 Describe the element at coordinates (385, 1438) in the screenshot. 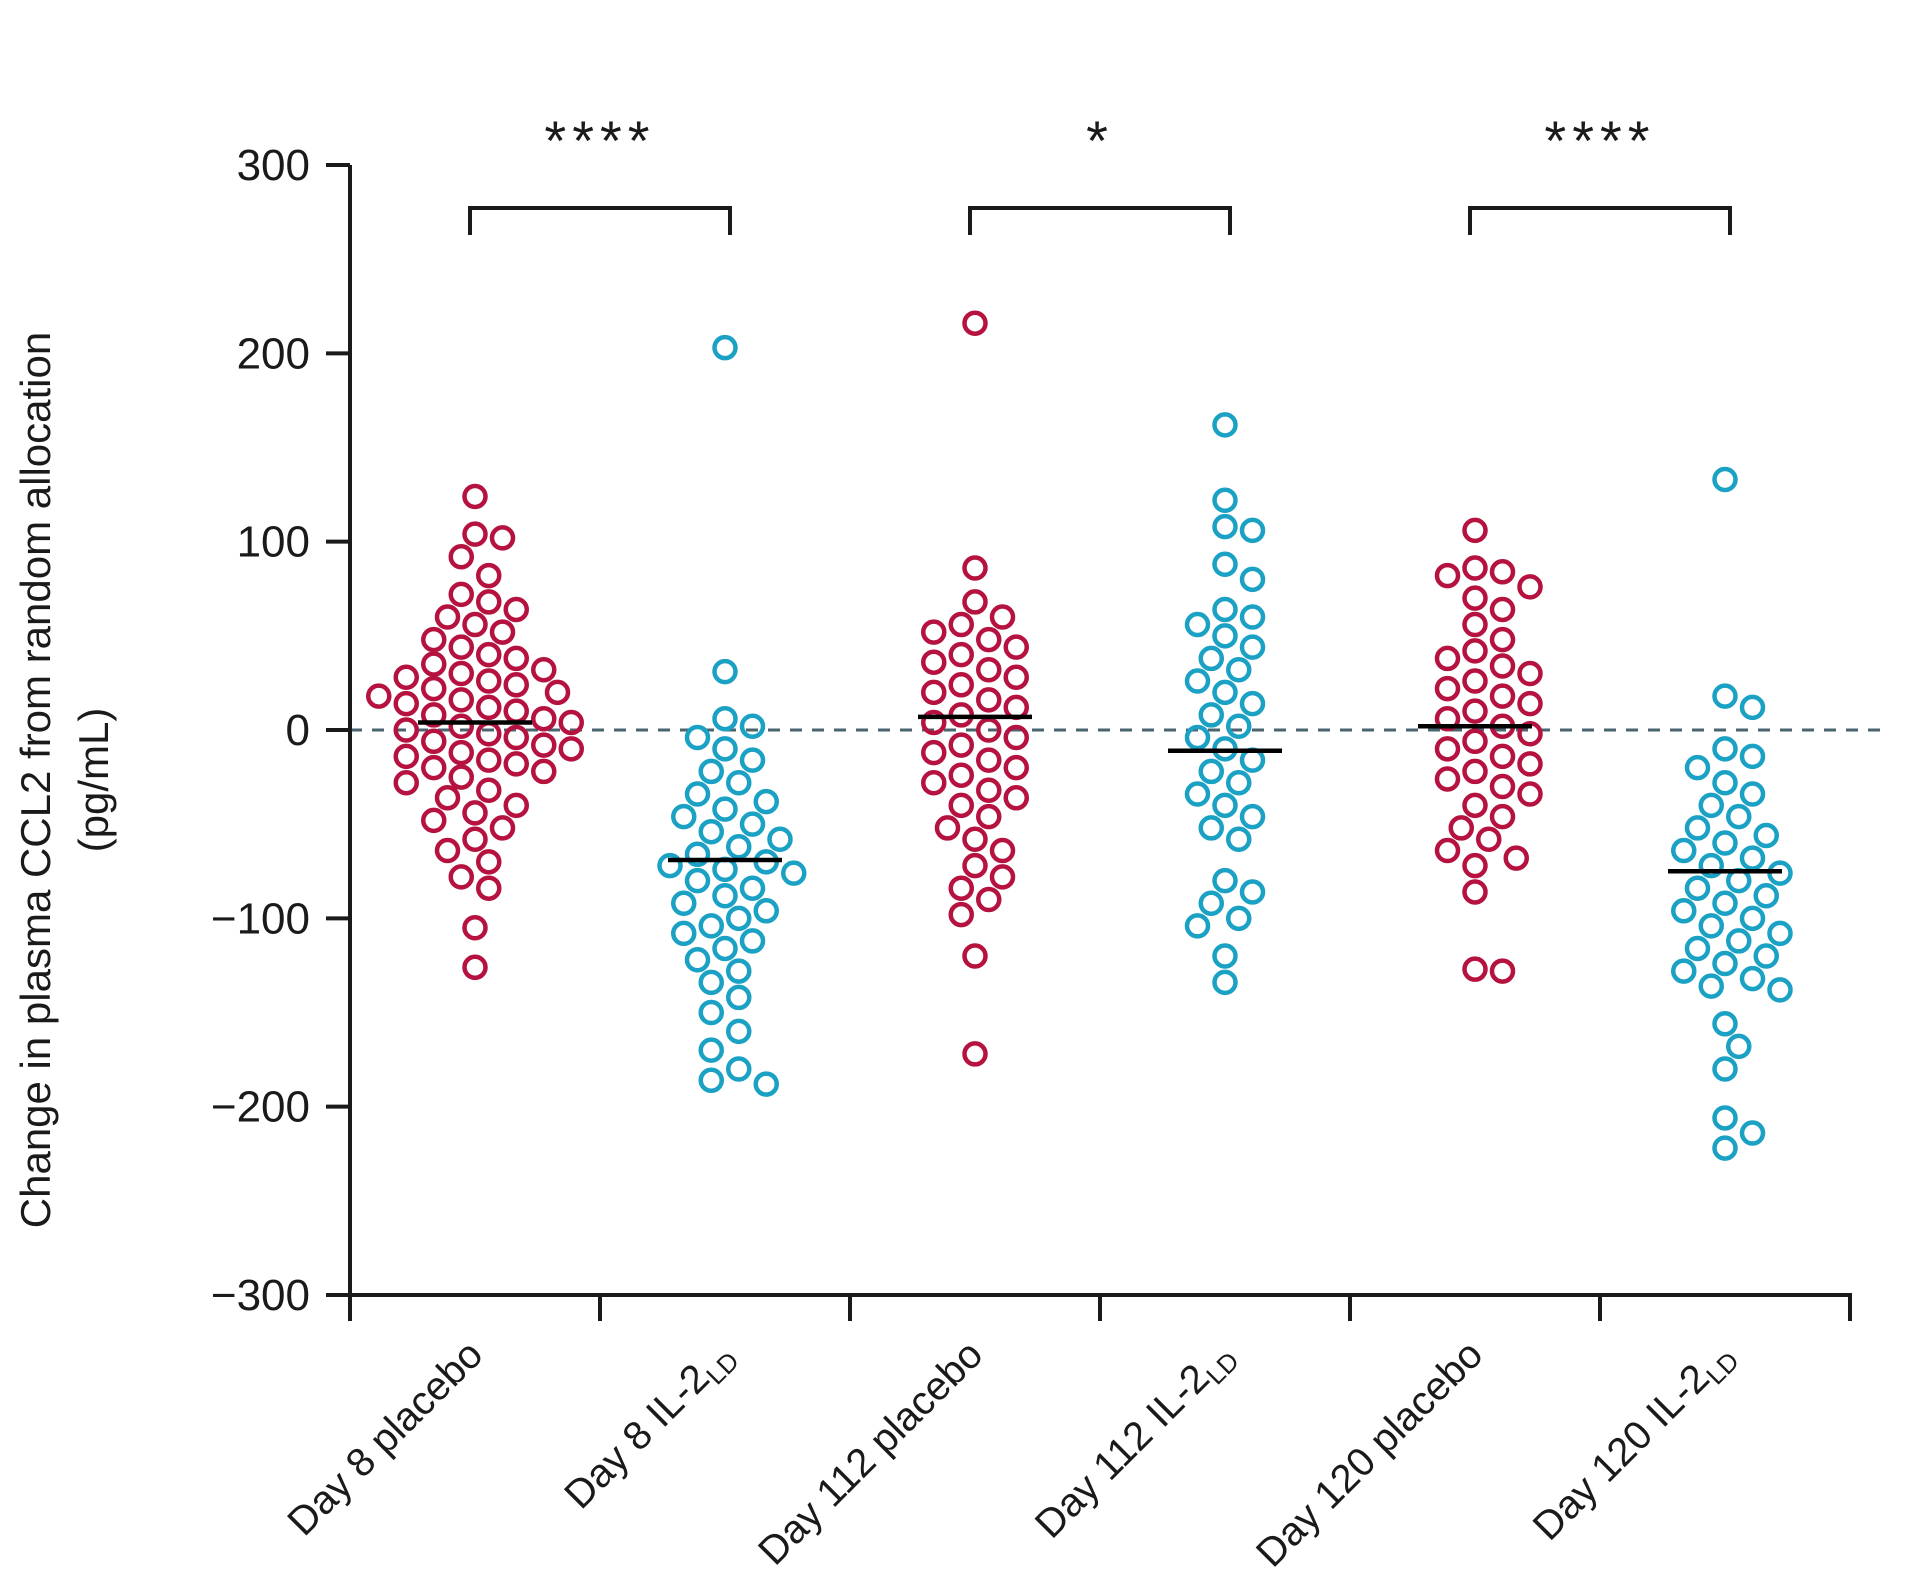

I see `x-category-label-main: Day 8 placebo` at that location.